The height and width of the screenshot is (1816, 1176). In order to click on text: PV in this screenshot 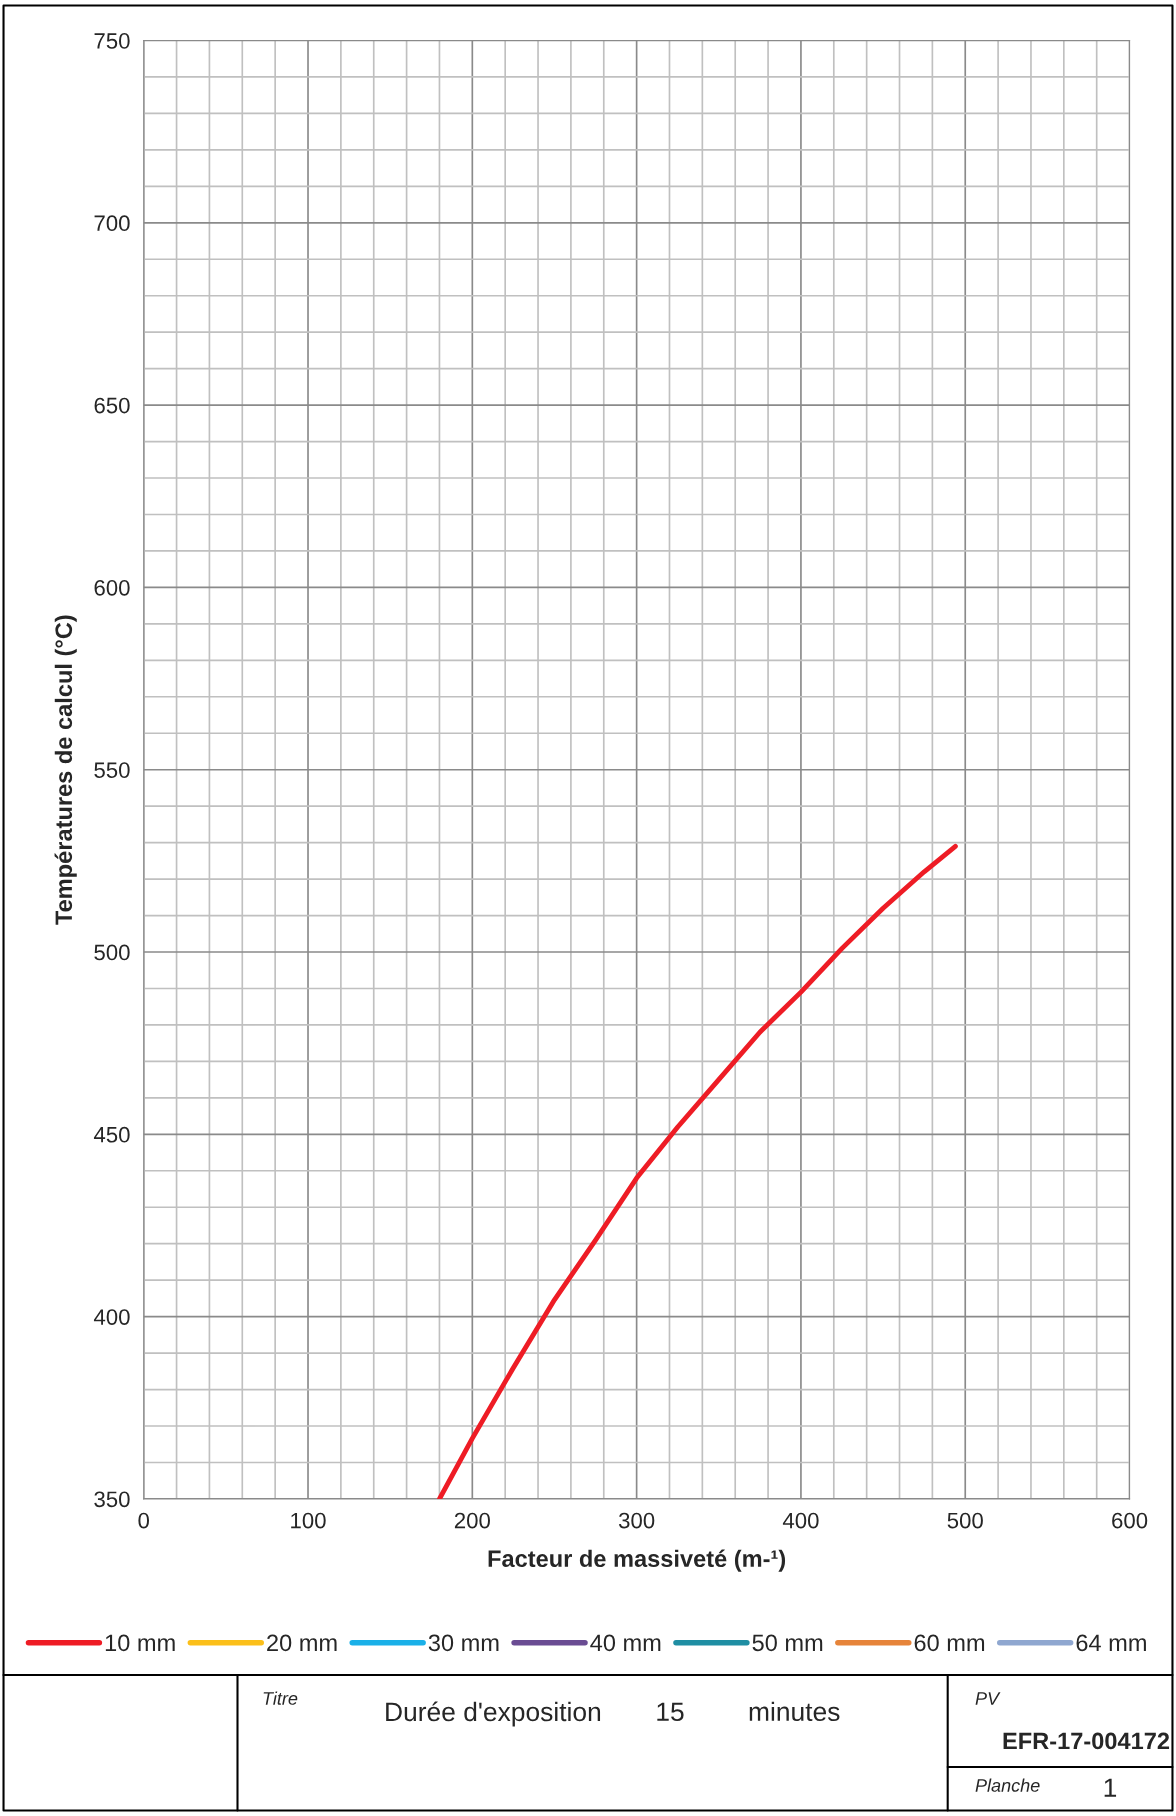, I will do `click(988, 1698)`.